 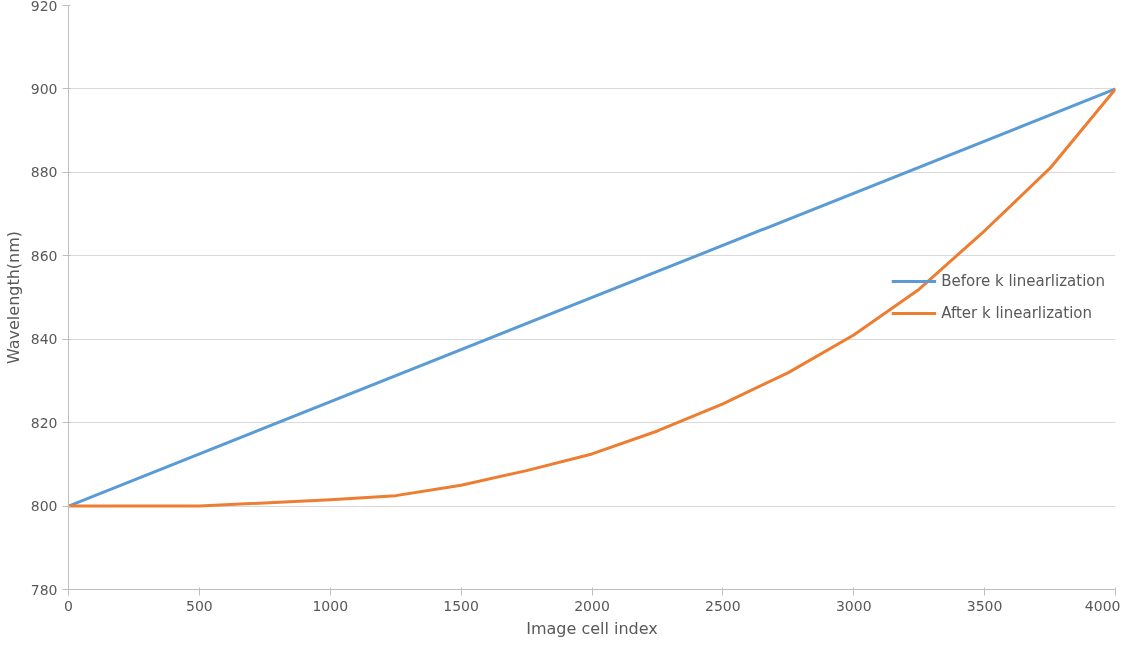 I want to click on y-tick-label: 820, so click(x=44, y=422).